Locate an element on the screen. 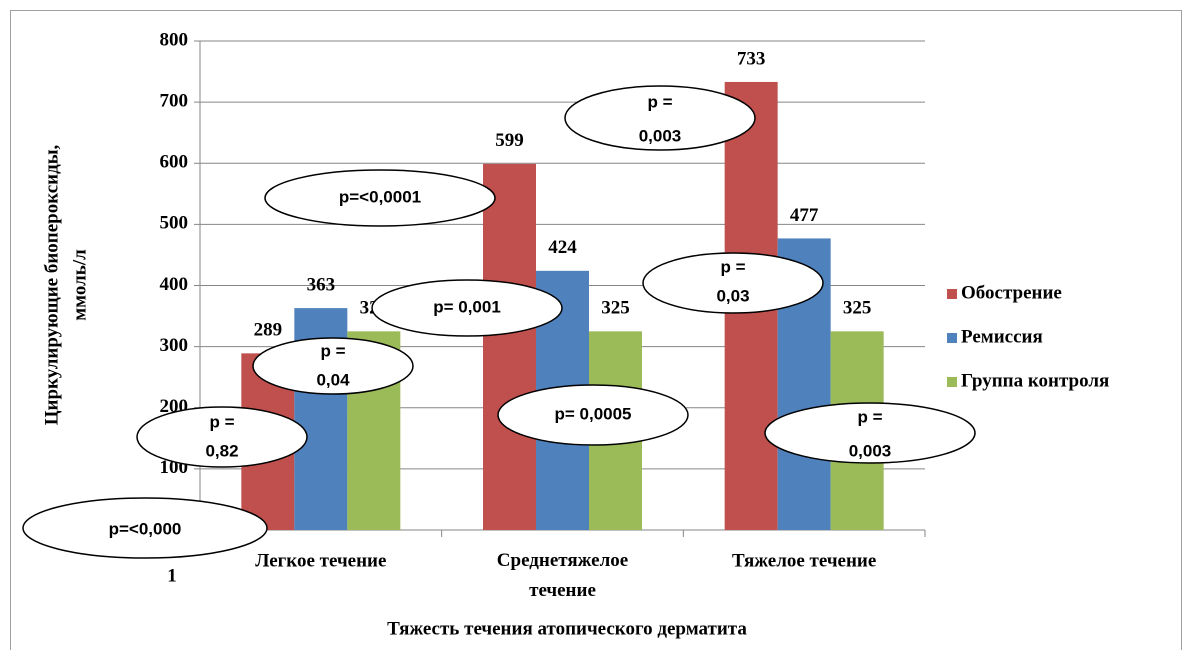  bar is located at coordinates (509, 346).